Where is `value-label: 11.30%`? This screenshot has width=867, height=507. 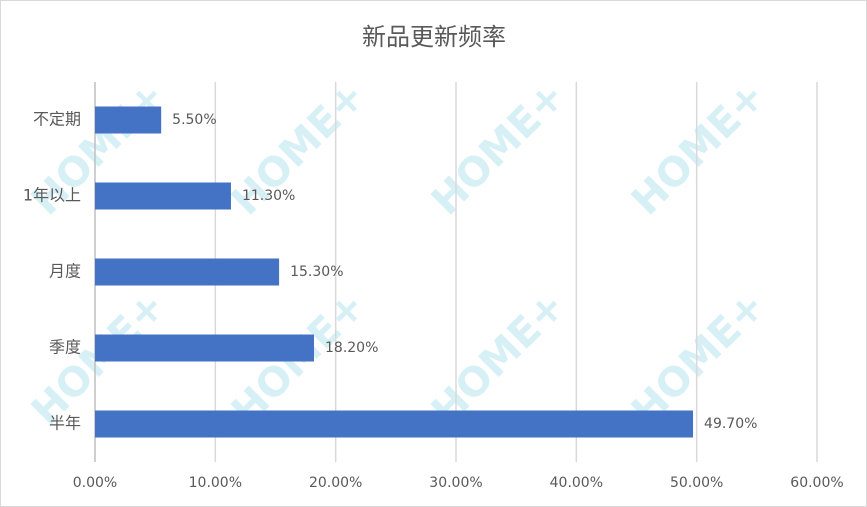
value-label: 11.30% is located at coordinates (268, 196).